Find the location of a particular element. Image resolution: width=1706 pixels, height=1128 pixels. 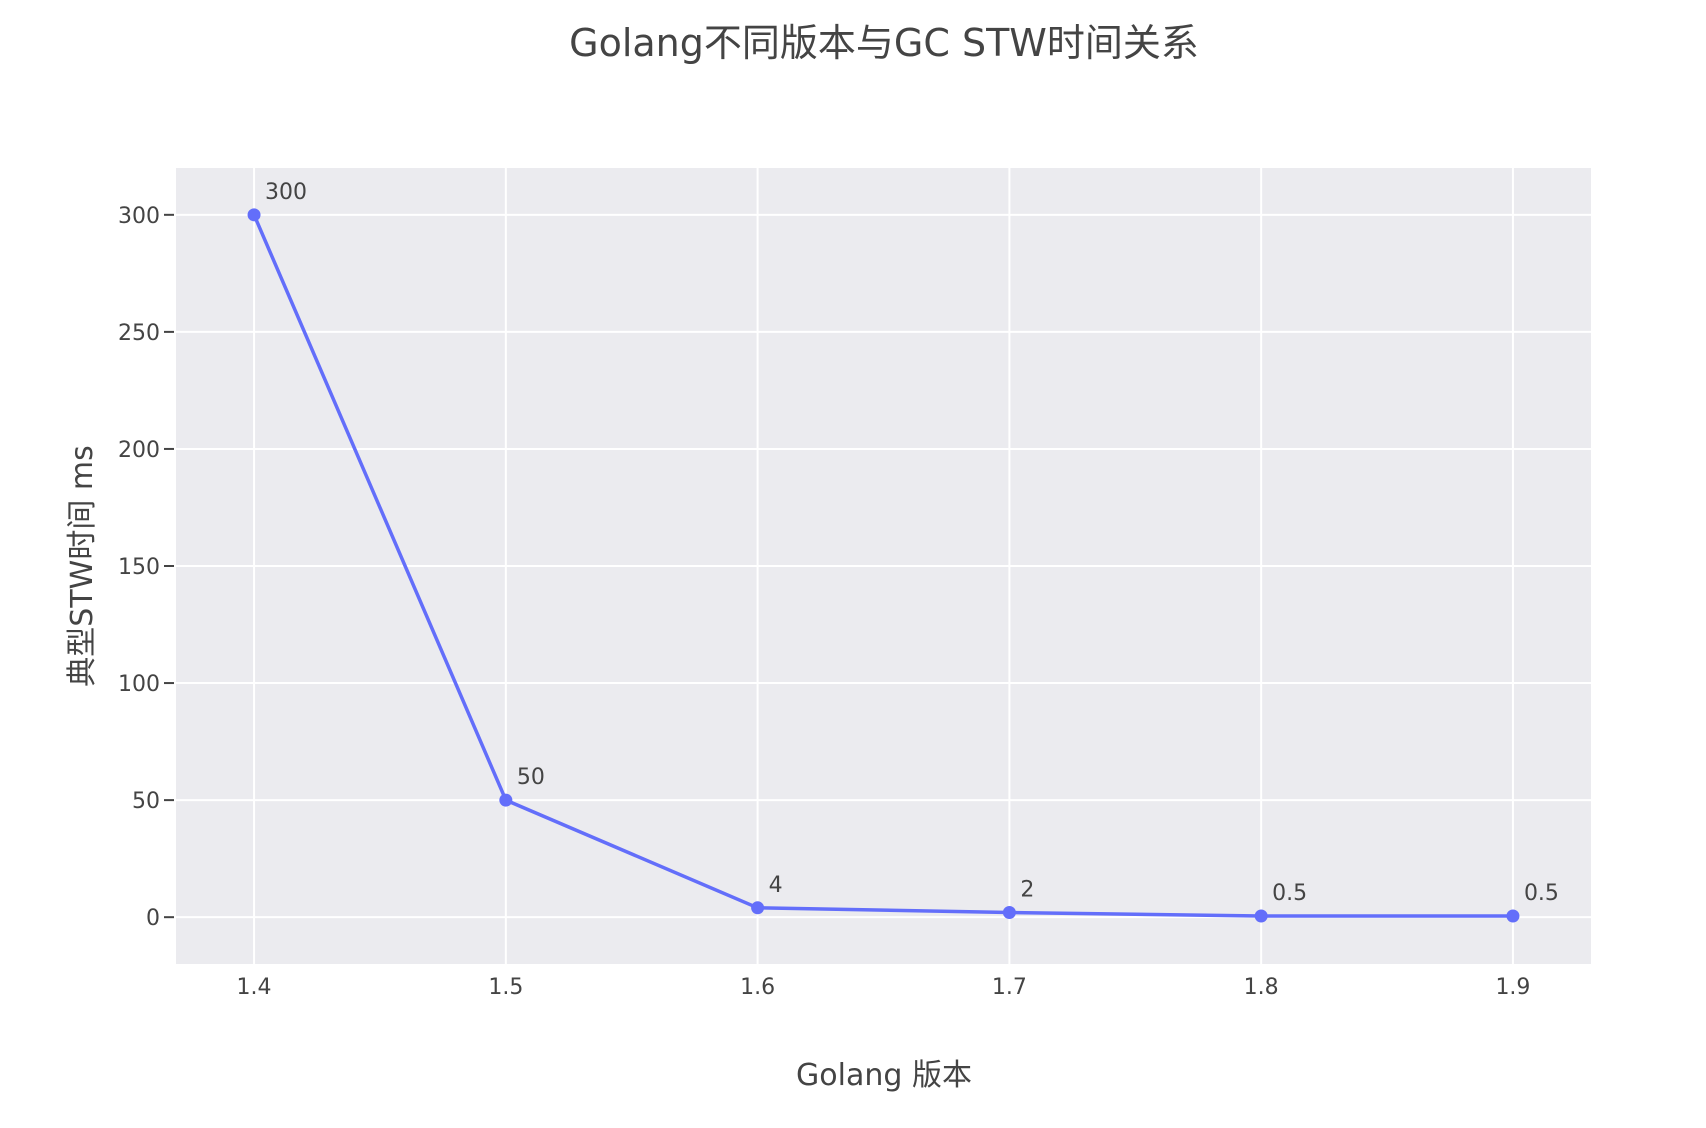

x-tick-label: 1.4 is located at coordinates (254, 987).